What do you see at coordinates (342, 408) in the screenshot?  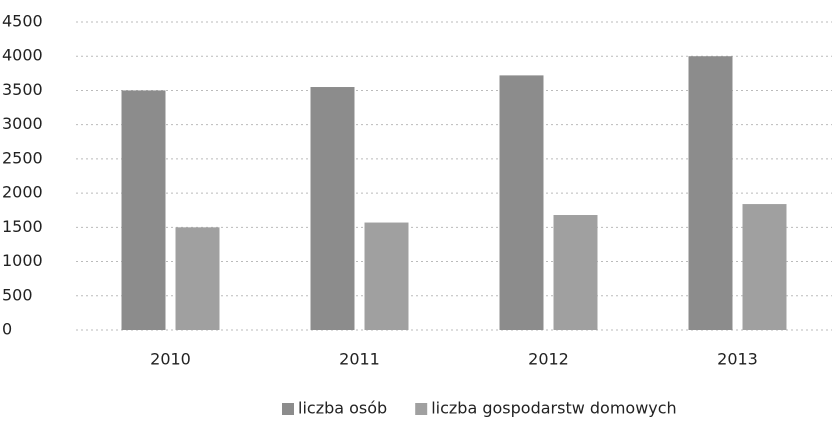 I see `legend-label: liczba osób` at bounding box center [342, 408].